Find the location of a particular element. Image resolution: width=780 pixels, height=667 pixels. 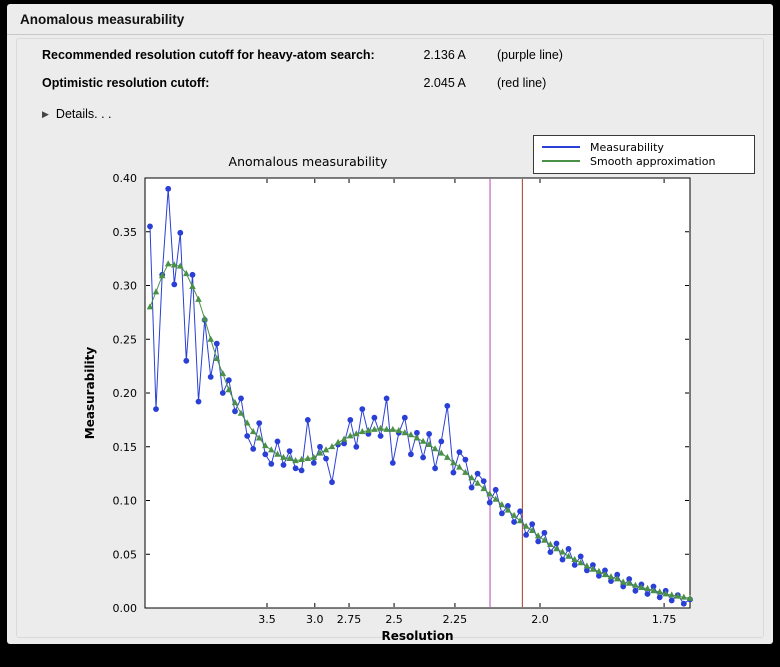

y-tick-label: 0.00 is located at coordinates (125, 608).